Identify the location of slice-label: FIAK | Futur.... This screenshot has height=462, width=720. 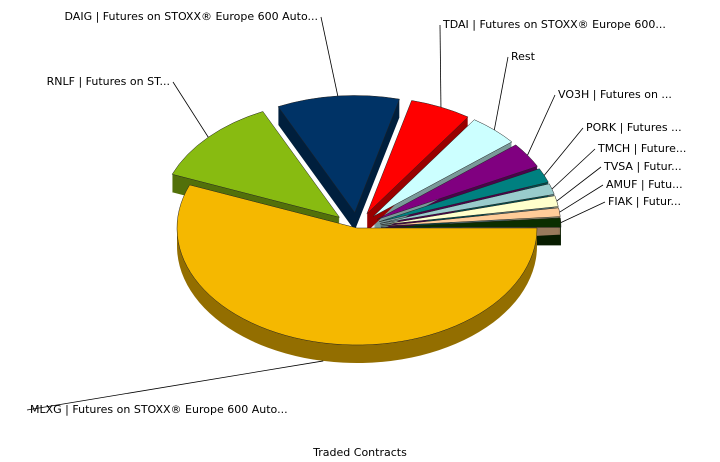
(644, 201).